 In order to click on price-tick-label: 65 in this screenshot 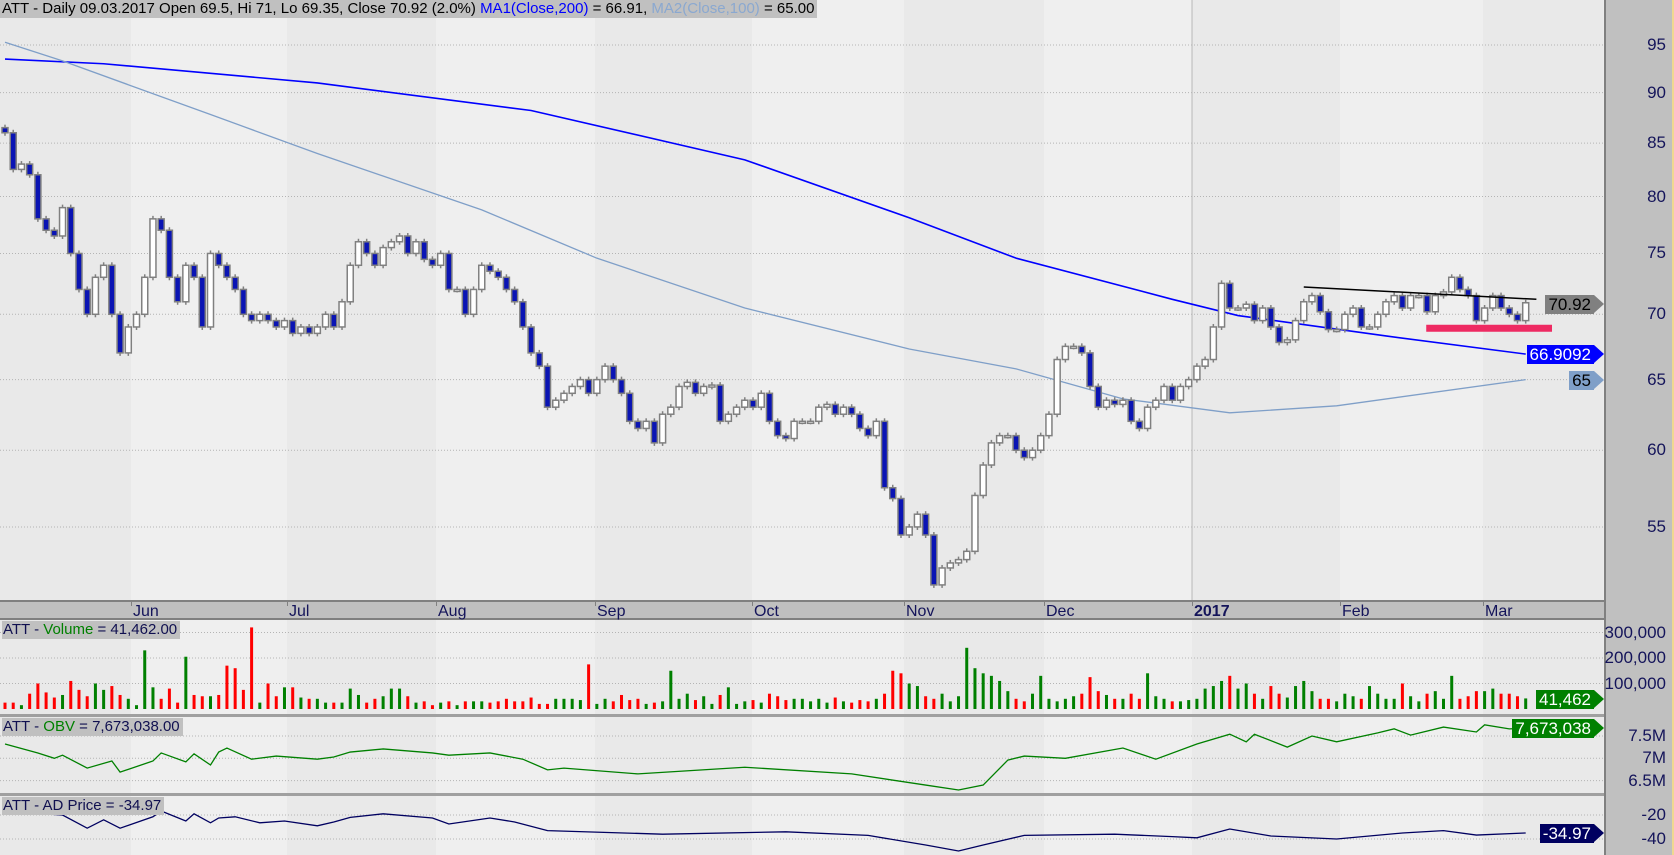, I will do `click(1656, 379)`.